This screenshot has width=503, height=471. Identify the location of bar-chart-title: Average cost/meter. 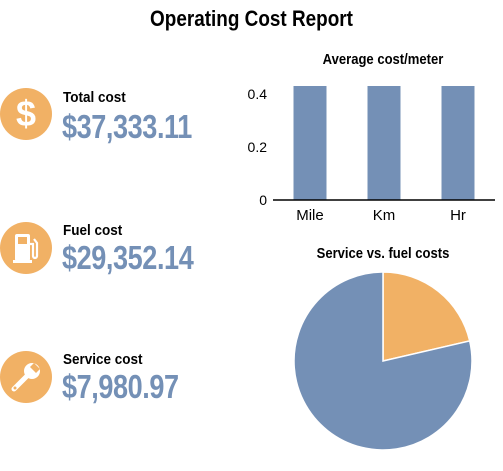
(383, 60).